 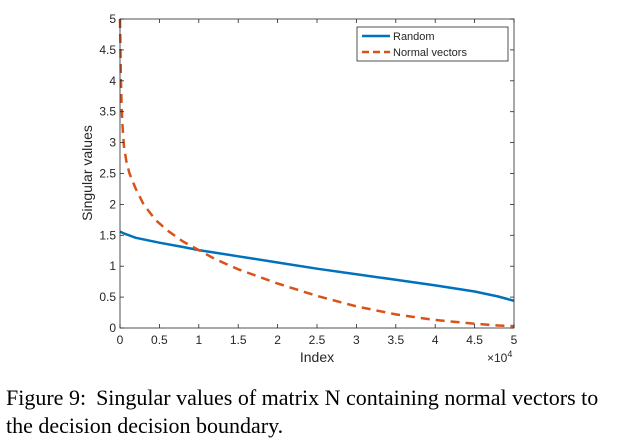 I want to click on x-axis-title: Index, so click(x=317, y=357).